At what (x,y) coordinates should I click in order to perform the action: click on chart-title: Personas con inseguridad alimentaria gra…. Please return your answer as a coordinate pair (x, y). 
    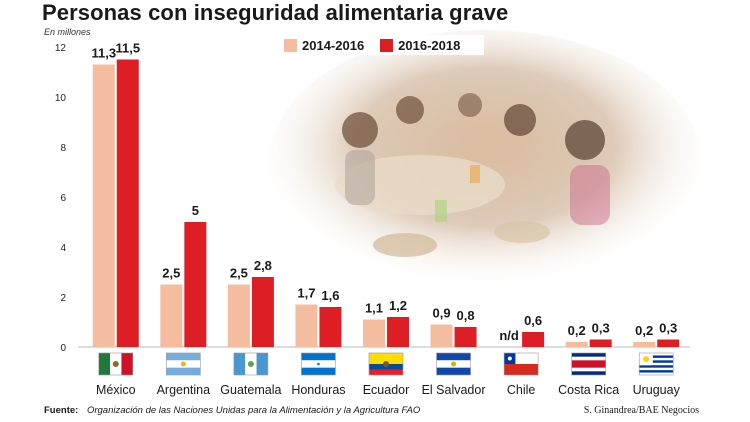
    Looking at the image, I should click on (275, 12).